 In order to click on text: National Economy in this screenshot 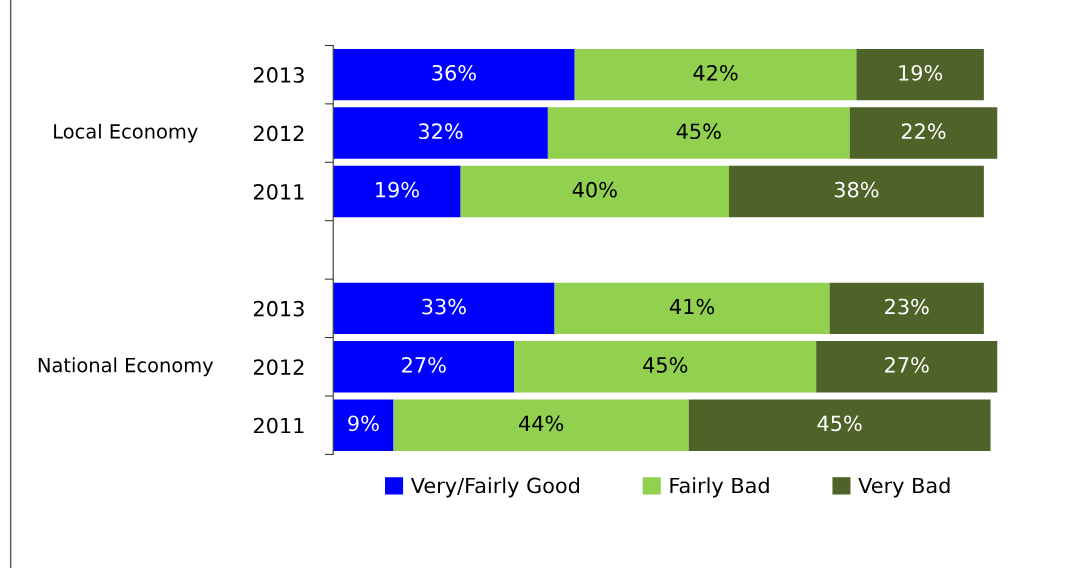, I will do `click(126, 367)`.